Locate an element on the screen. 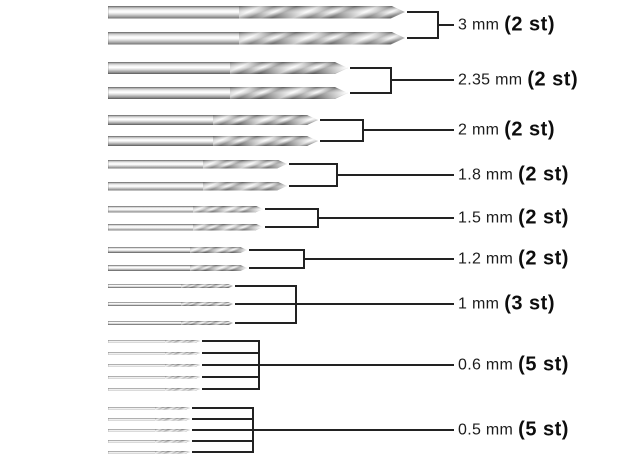 The height and width of the screenshot is (458, 630). size-label: 0.6 mm (5 st) is located at coordinates (513, 365).